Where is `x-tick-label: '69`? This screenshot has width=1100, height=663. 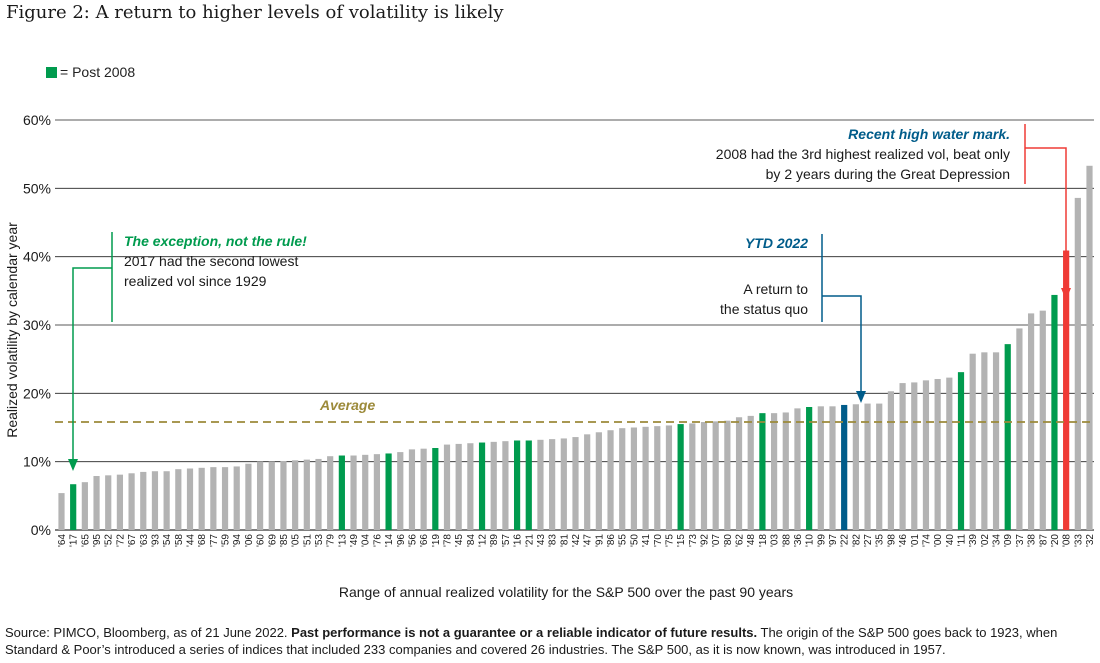
x-tick-label: '69 is located at coordinates (272, 540).